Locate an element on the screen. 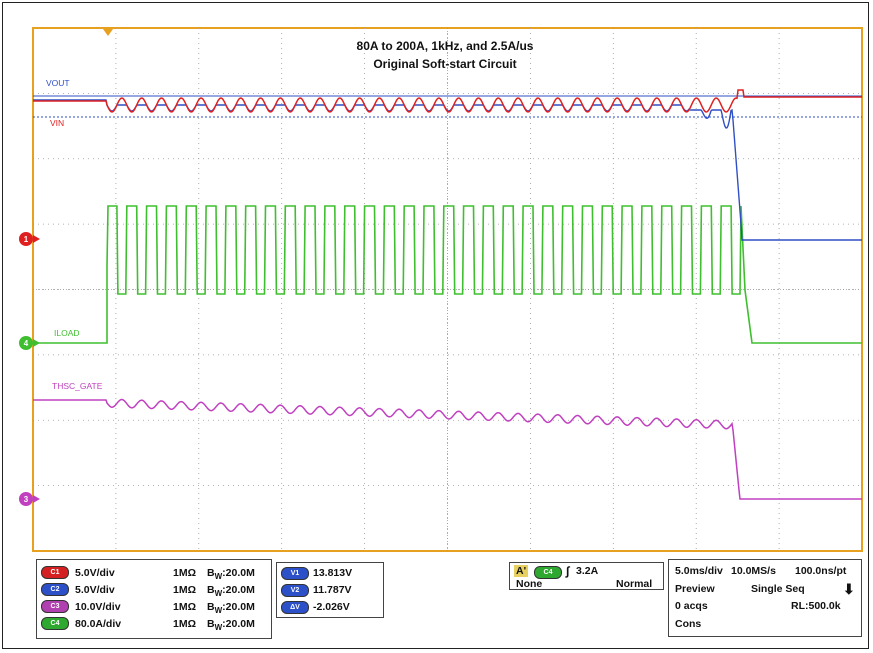  c4-badge: C4 is located at coordinates (55, 623).